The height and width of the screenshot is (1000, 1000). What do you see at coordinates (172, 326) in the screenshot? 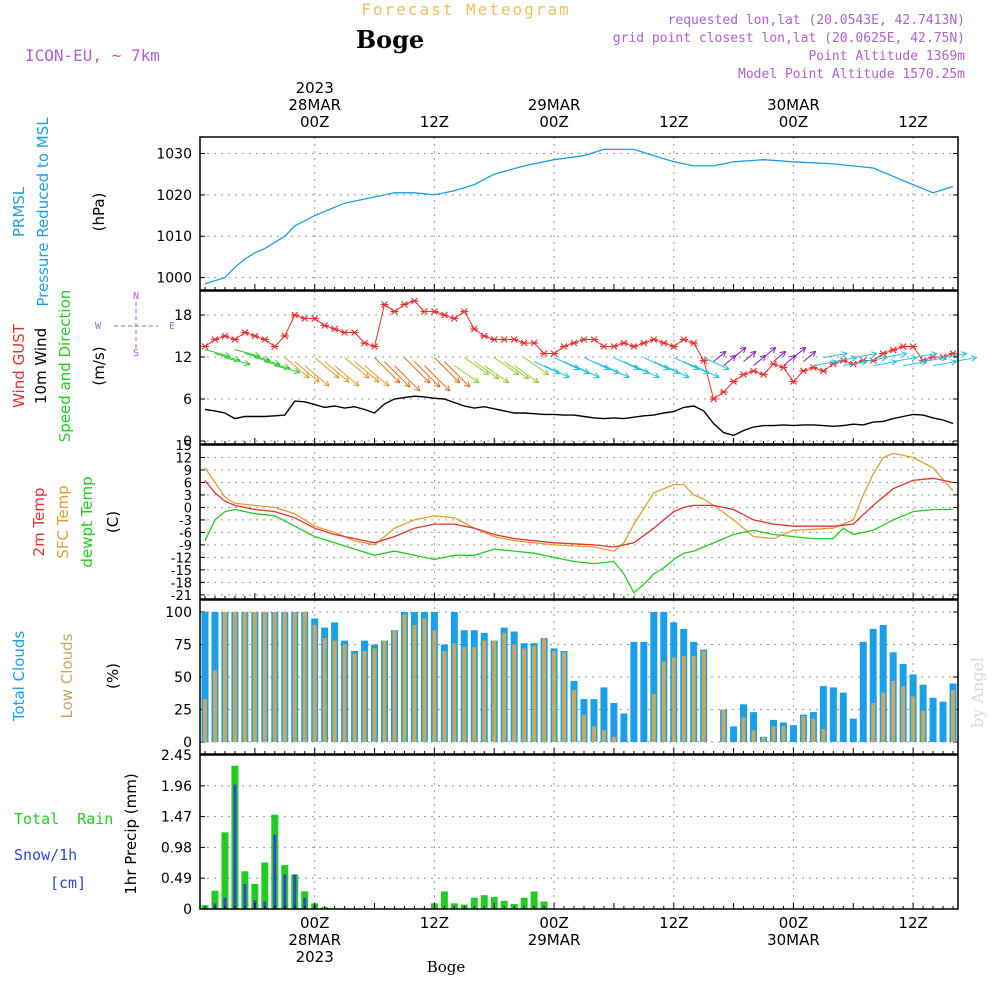
I see `compass-e: E` at bounding box center [172, 326].